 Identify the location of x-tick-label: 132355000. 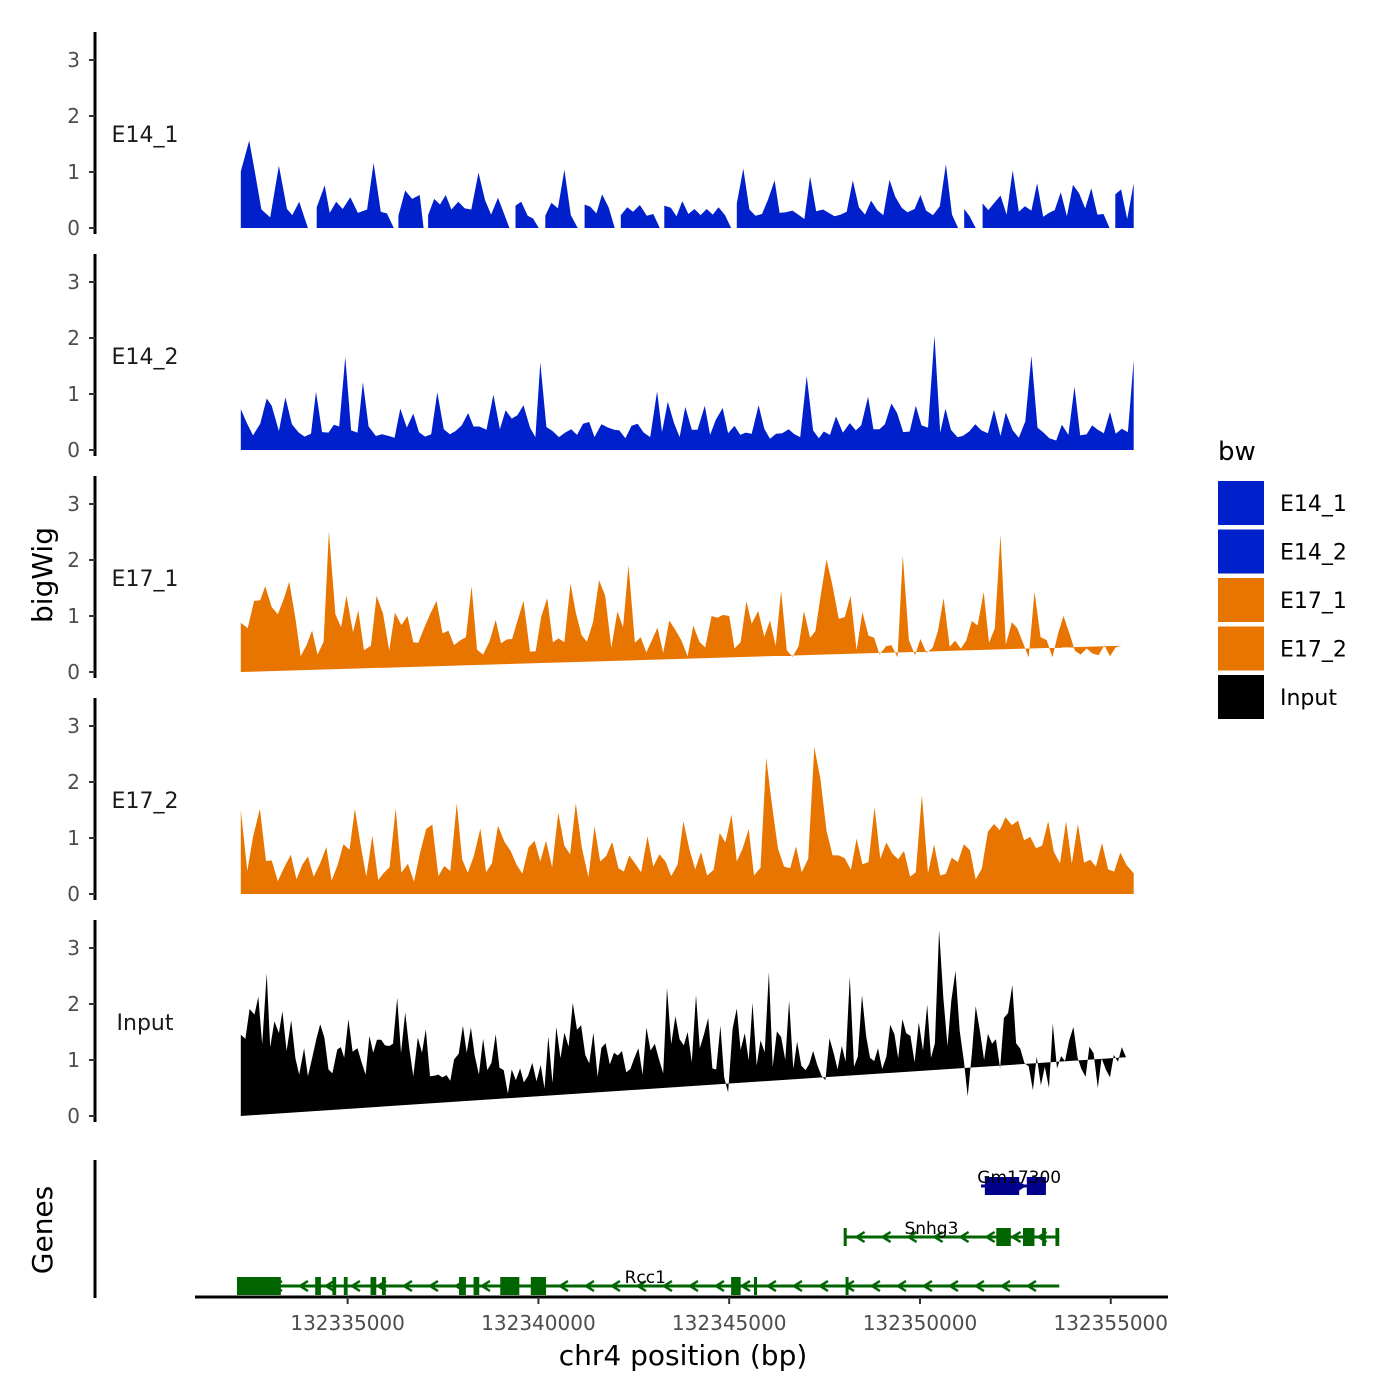
(1110, 1323).